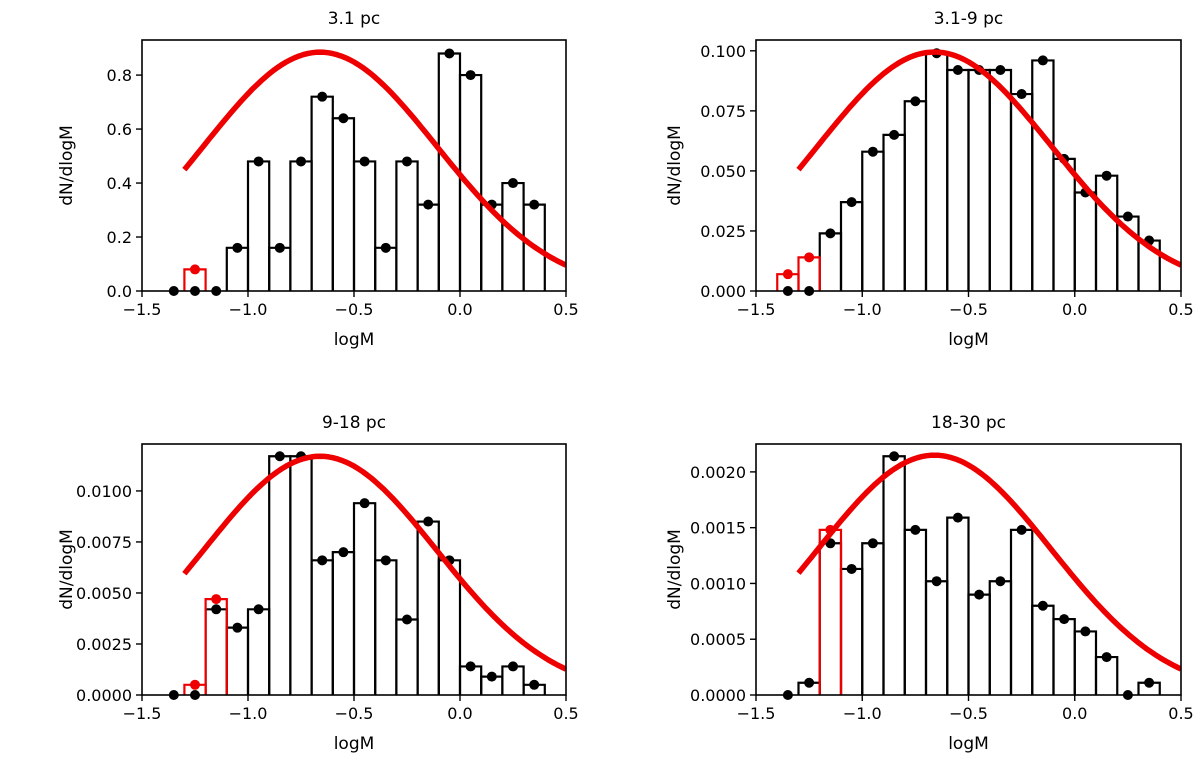 This screenshot has width=1200, height=777. I want to click on y-tick-label: 0.0075, so click(104, 542).